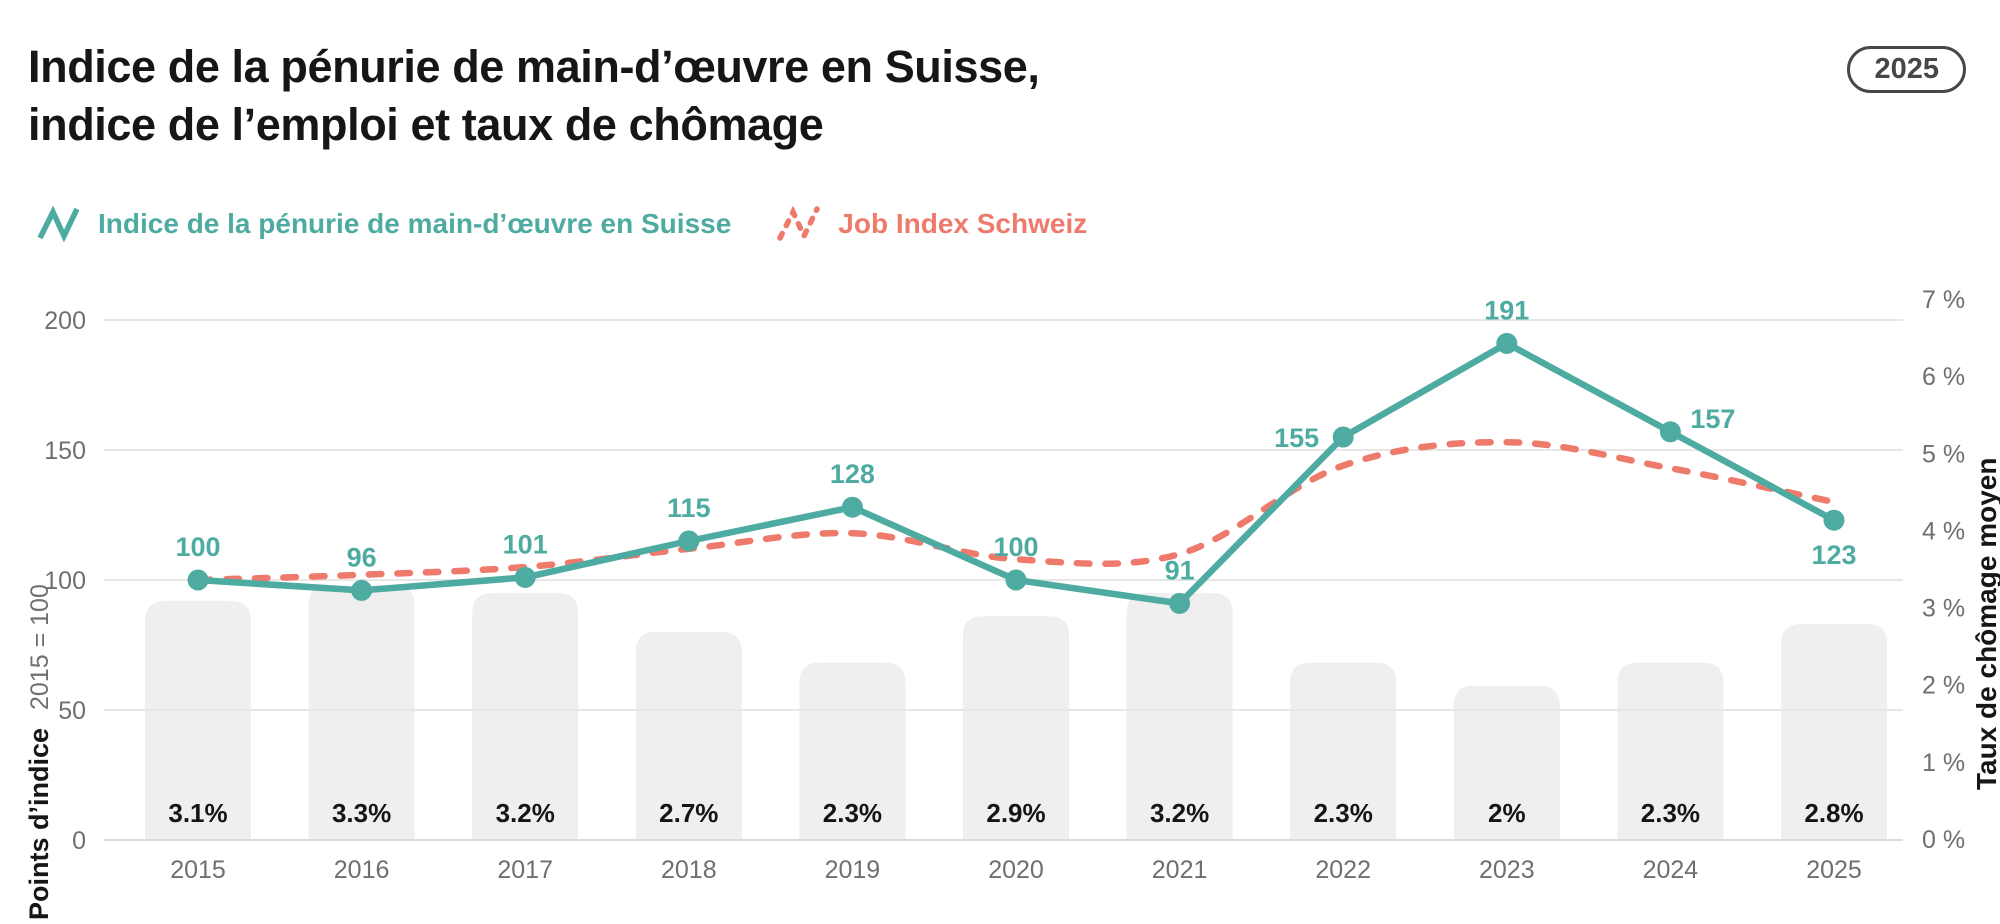  I want to click on shortage-value-label: 91, so click(1180, 570).